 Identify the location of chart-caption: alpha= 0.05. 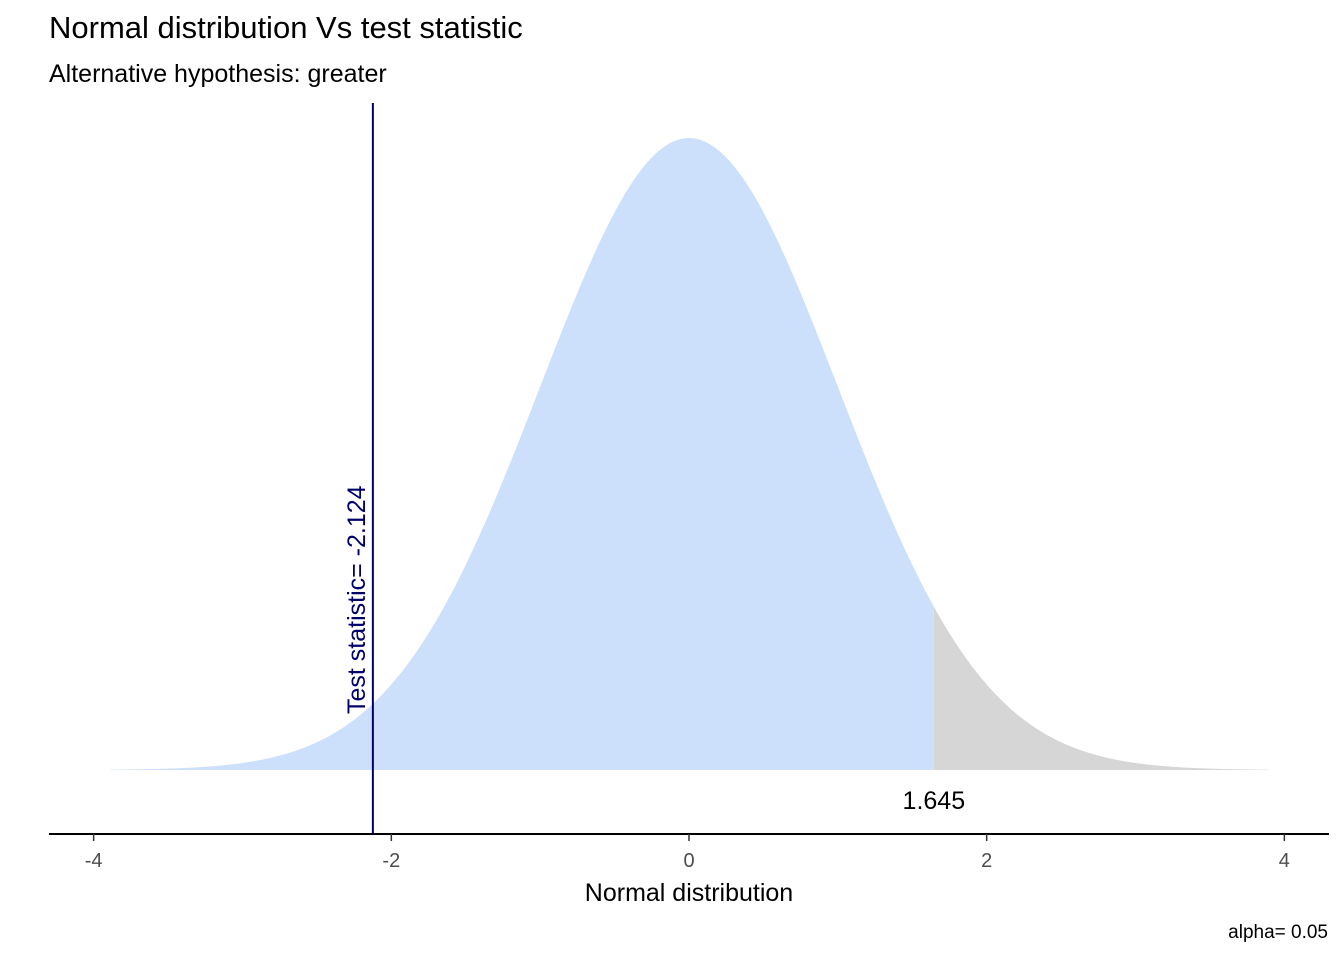
(1278, 932).